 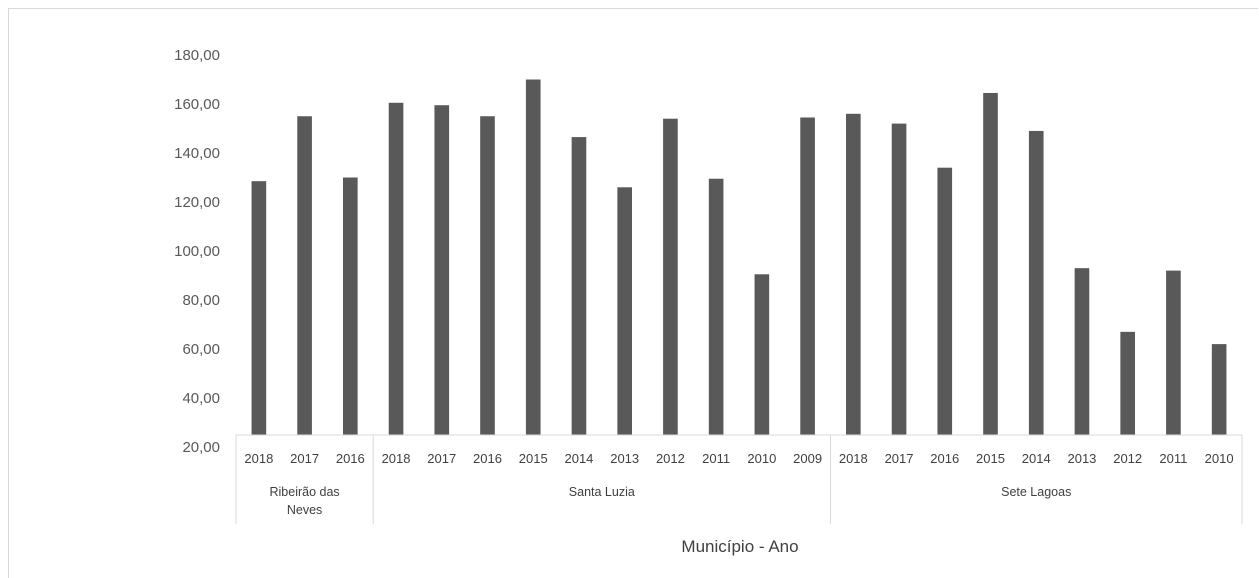 What do you see at coordinates (1036, 492) in the screenshot?
I see `group-label: Sete Lagoas` at bounding box center [1036, 492].